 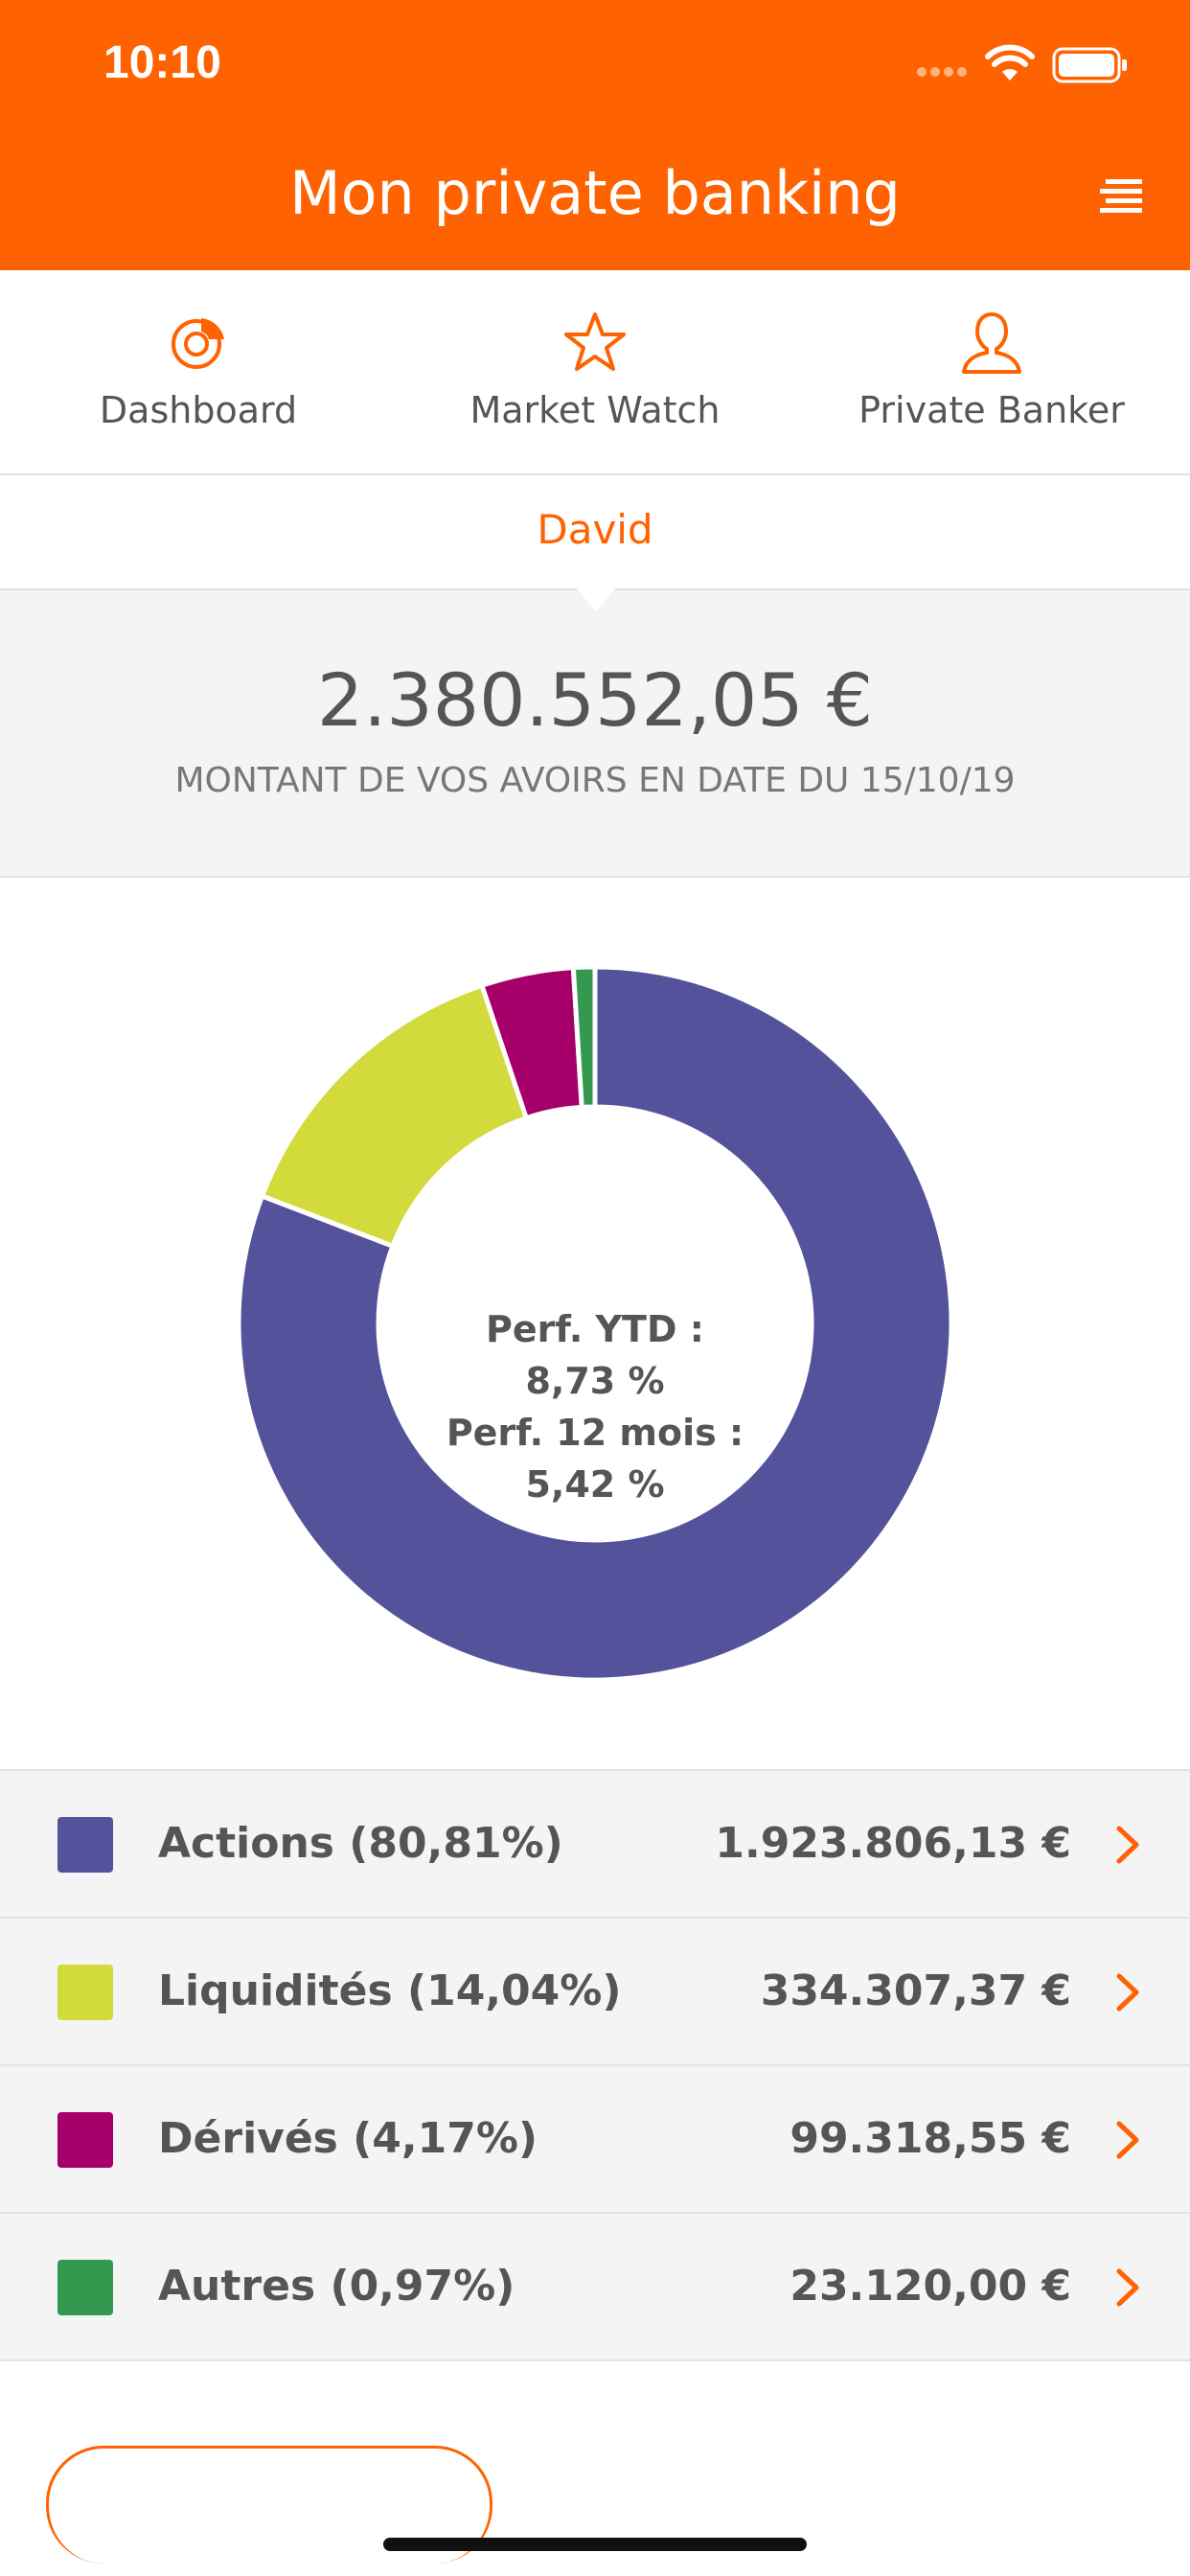 I want to click on row-value: 334.307,37 €, so click(x=916, y=1990).